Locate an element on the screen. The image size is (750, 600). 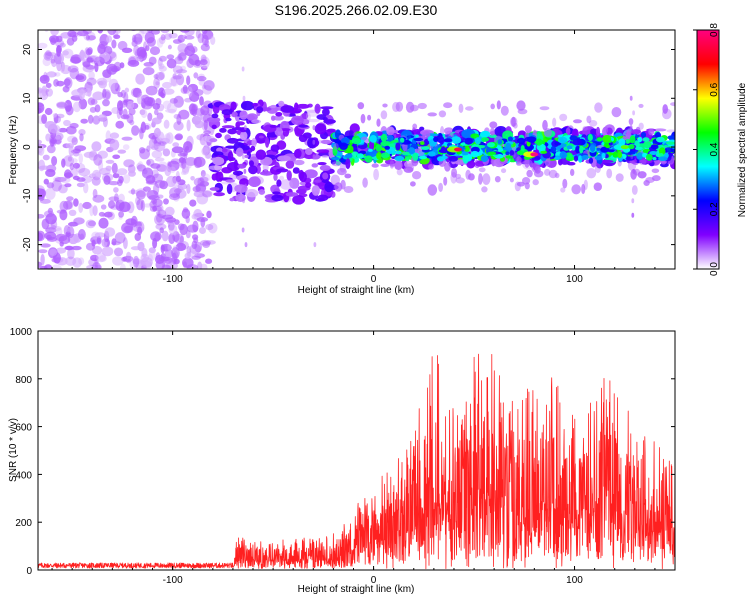
snr-xtick-label: -100 is located at coordinates (173, 580).